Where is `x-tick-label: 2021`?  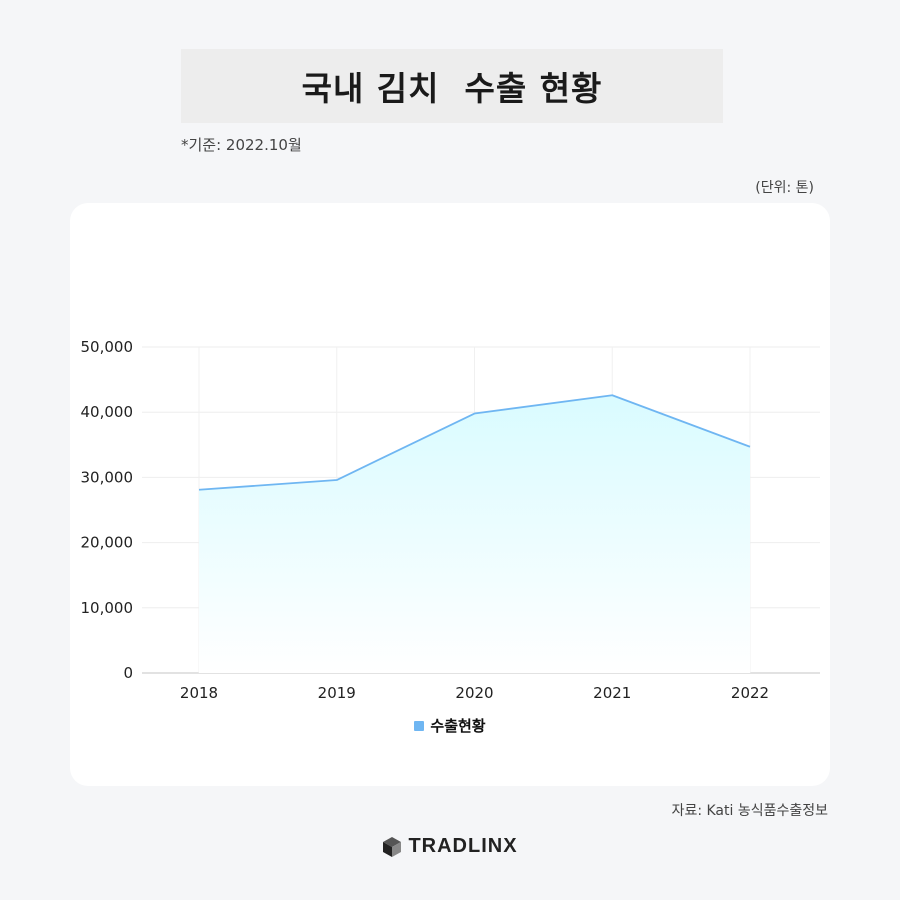
x-tick-label: 2021 is located at coordinates (612, 693).